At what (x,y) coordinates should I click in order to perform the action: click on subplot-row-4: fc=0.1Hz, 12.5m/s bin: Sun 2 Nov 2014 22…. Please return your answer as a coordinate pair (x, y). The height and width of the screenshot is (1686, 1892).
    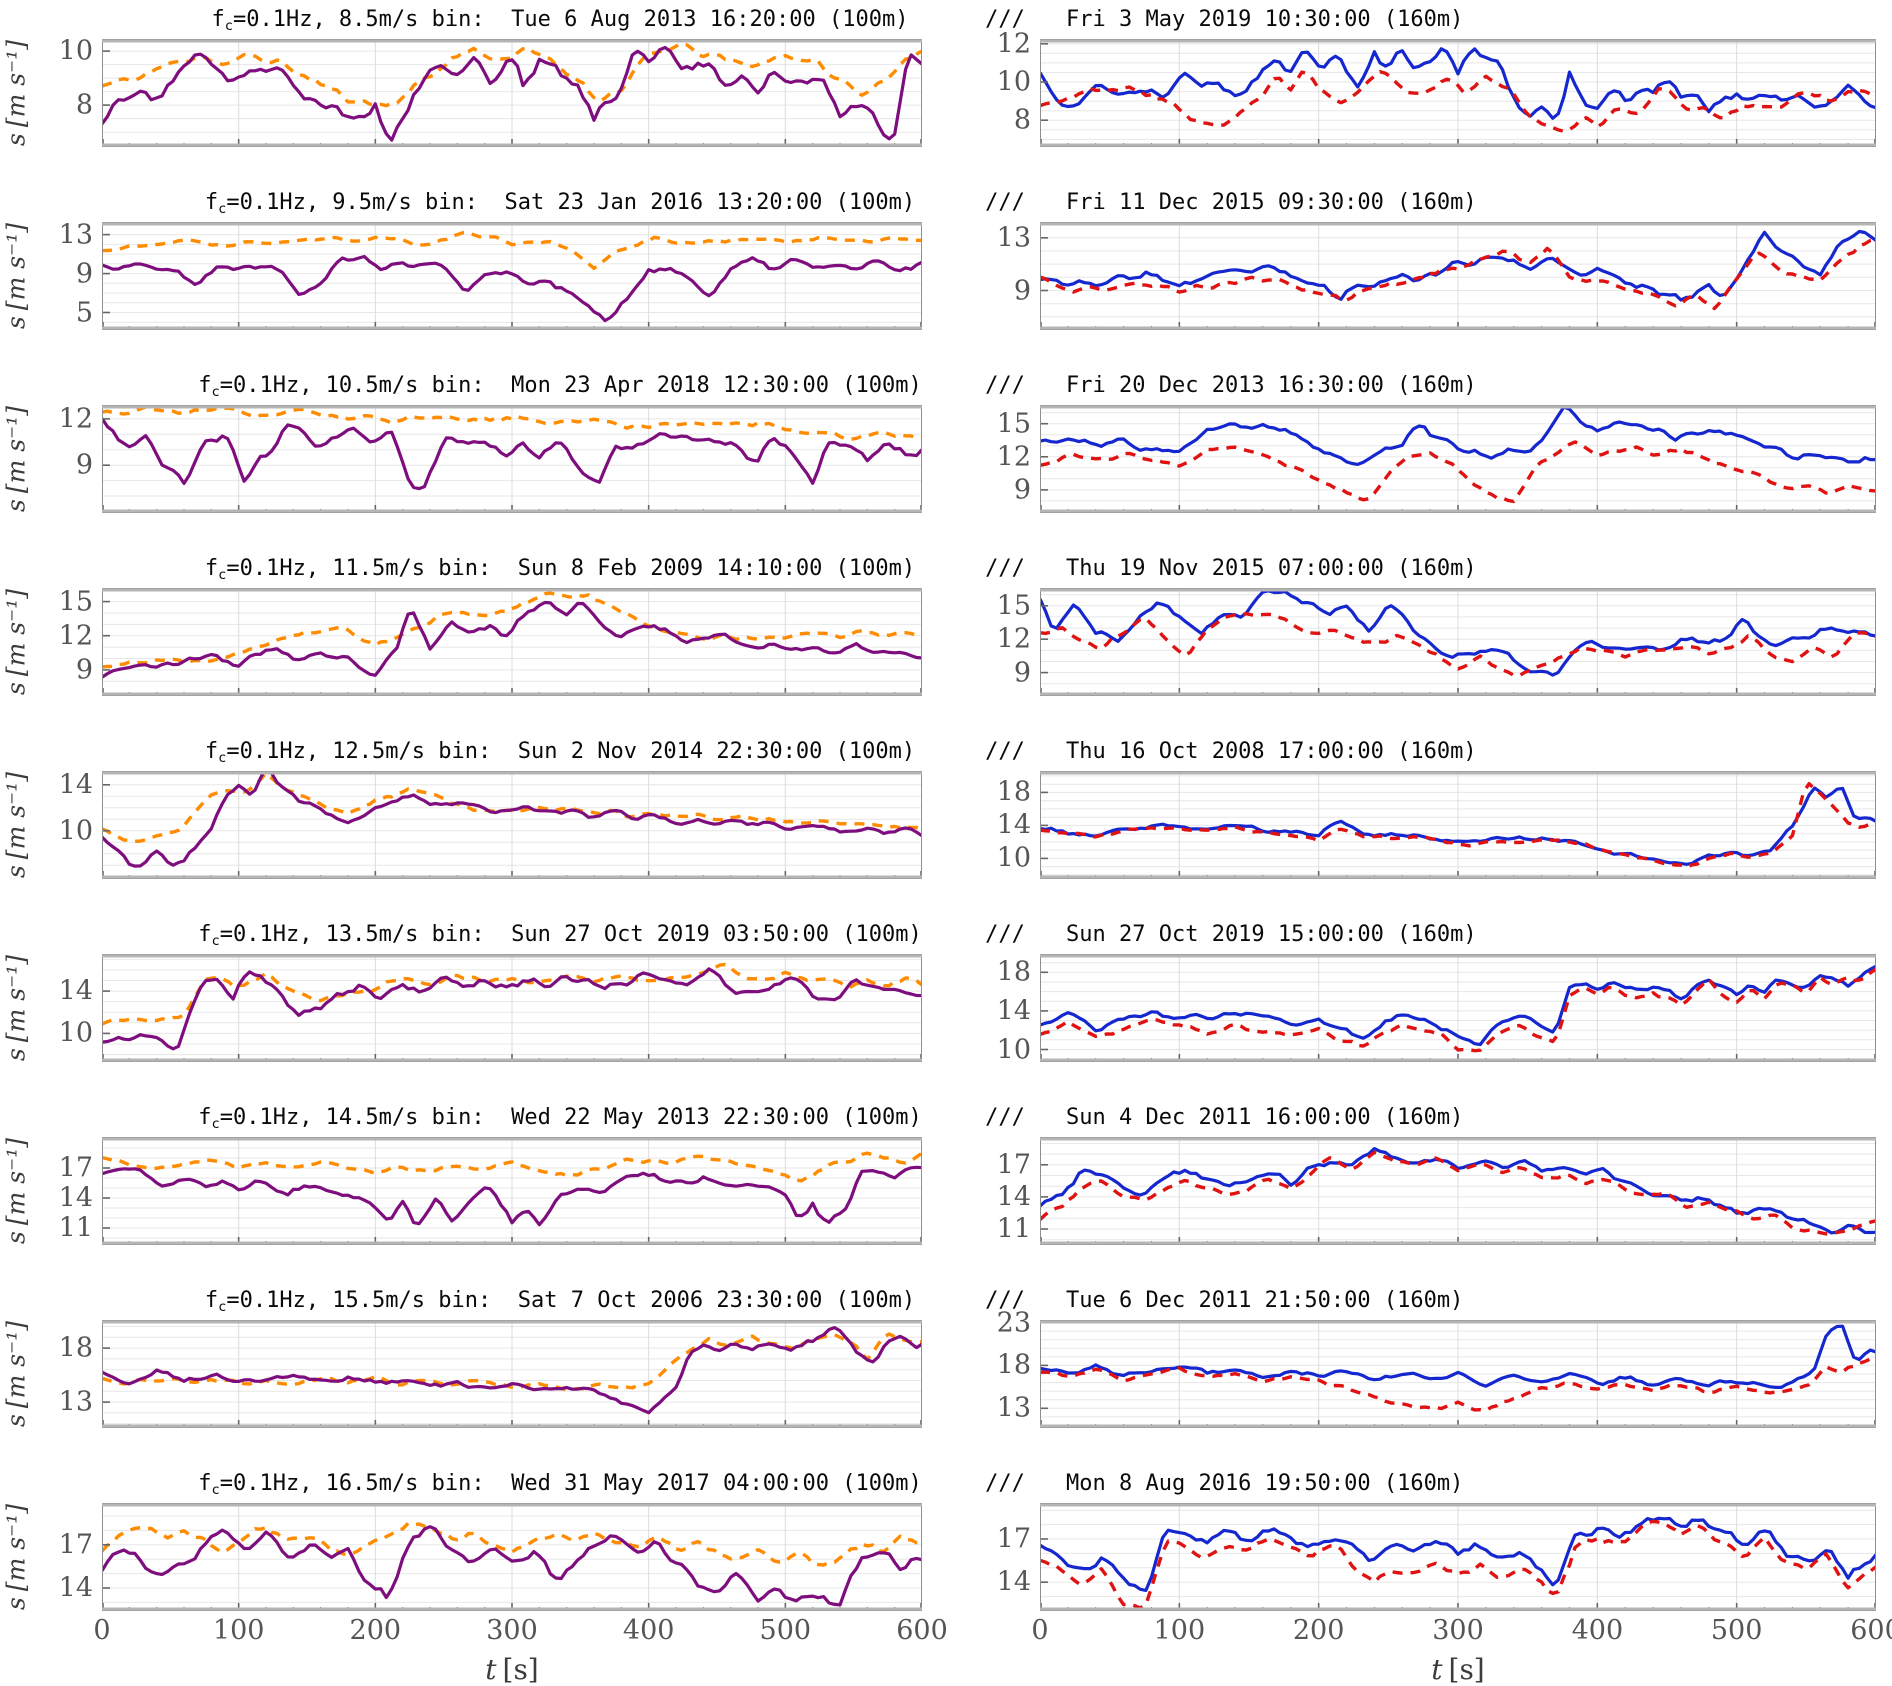
    Looking at the image, I should click on (946, 829).